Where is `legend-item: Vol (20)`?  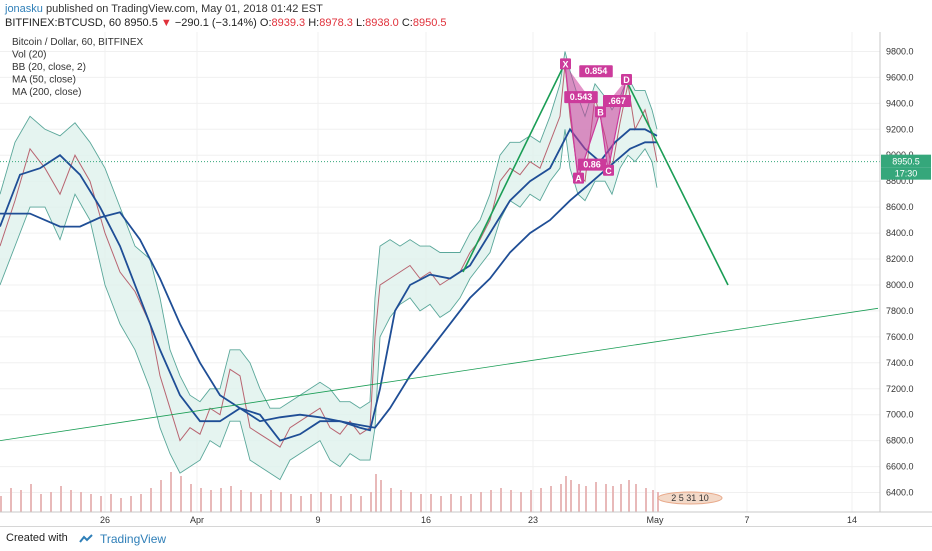
legend-item: Vol (20) is located at coordinates (29, 55).